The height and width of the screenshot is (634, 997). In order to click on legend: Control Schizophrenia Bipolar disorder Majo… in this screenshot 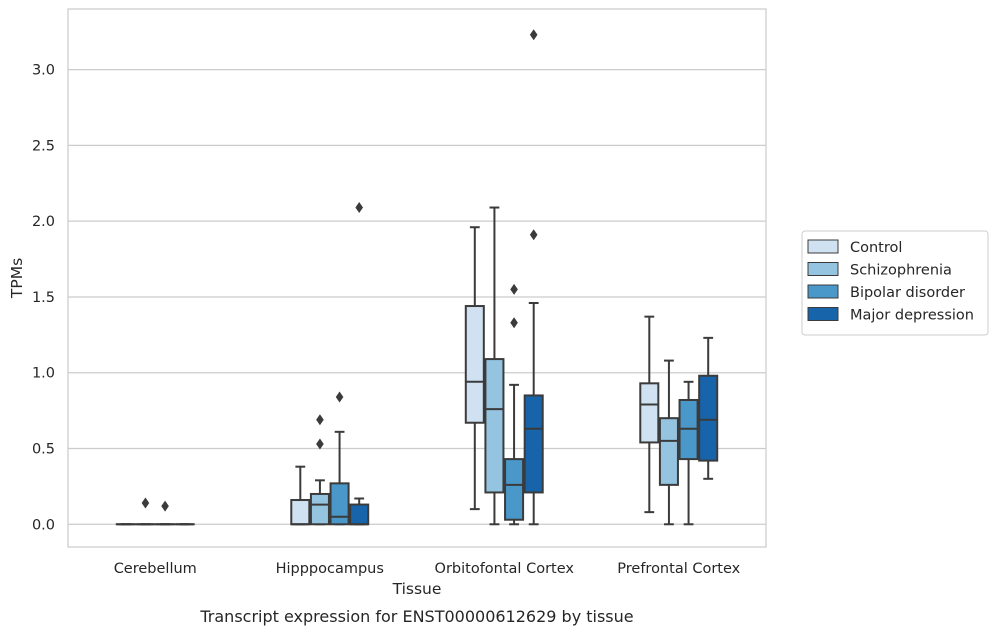, I will do `click(895, 283)`.